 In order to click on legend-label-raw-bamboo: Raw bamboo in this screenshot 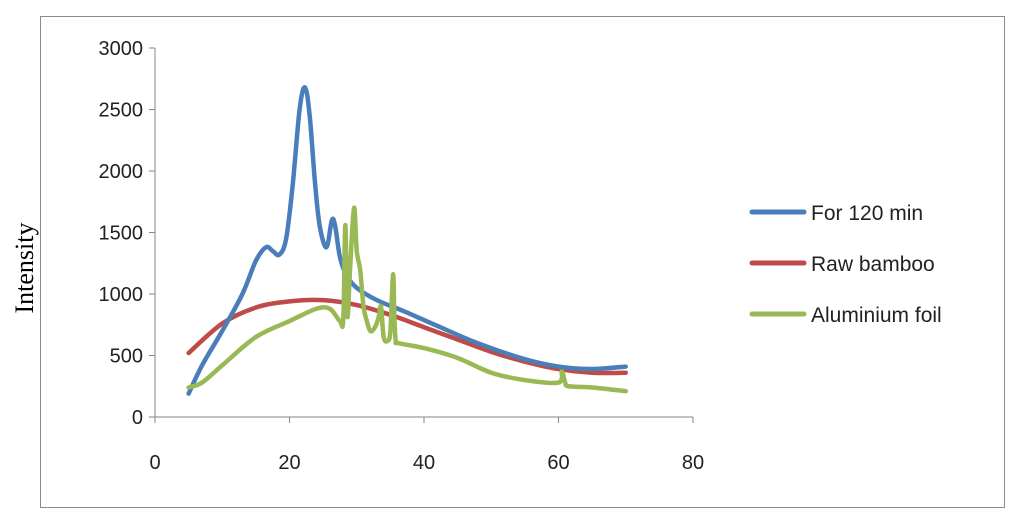, I will do `click(873, 264)`.